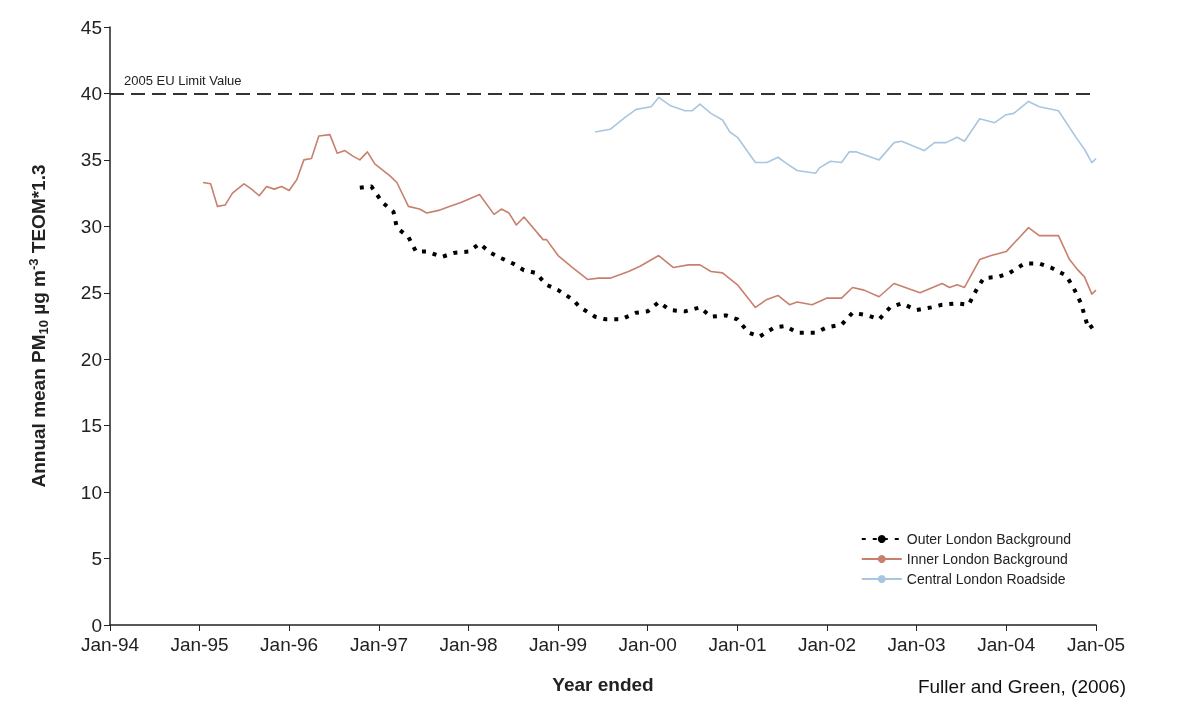  I want to click on x-tick-label: Jan-97, so click(379, 644).